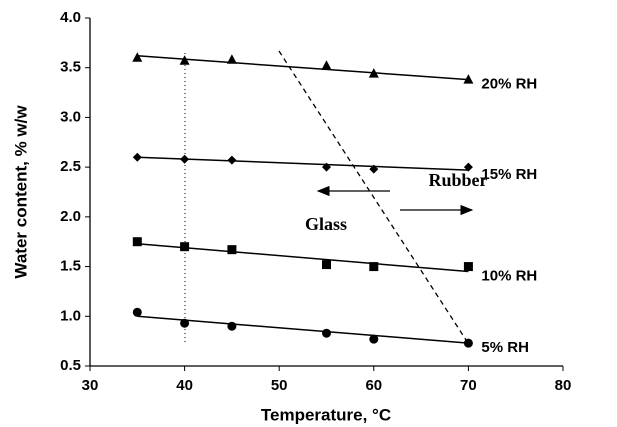 This screenshot has width=617, height=427. What do you see at coordinates (509, 174) in the screenshot?
I see `series-label: 15% RH` at bounding box center [509, 174].